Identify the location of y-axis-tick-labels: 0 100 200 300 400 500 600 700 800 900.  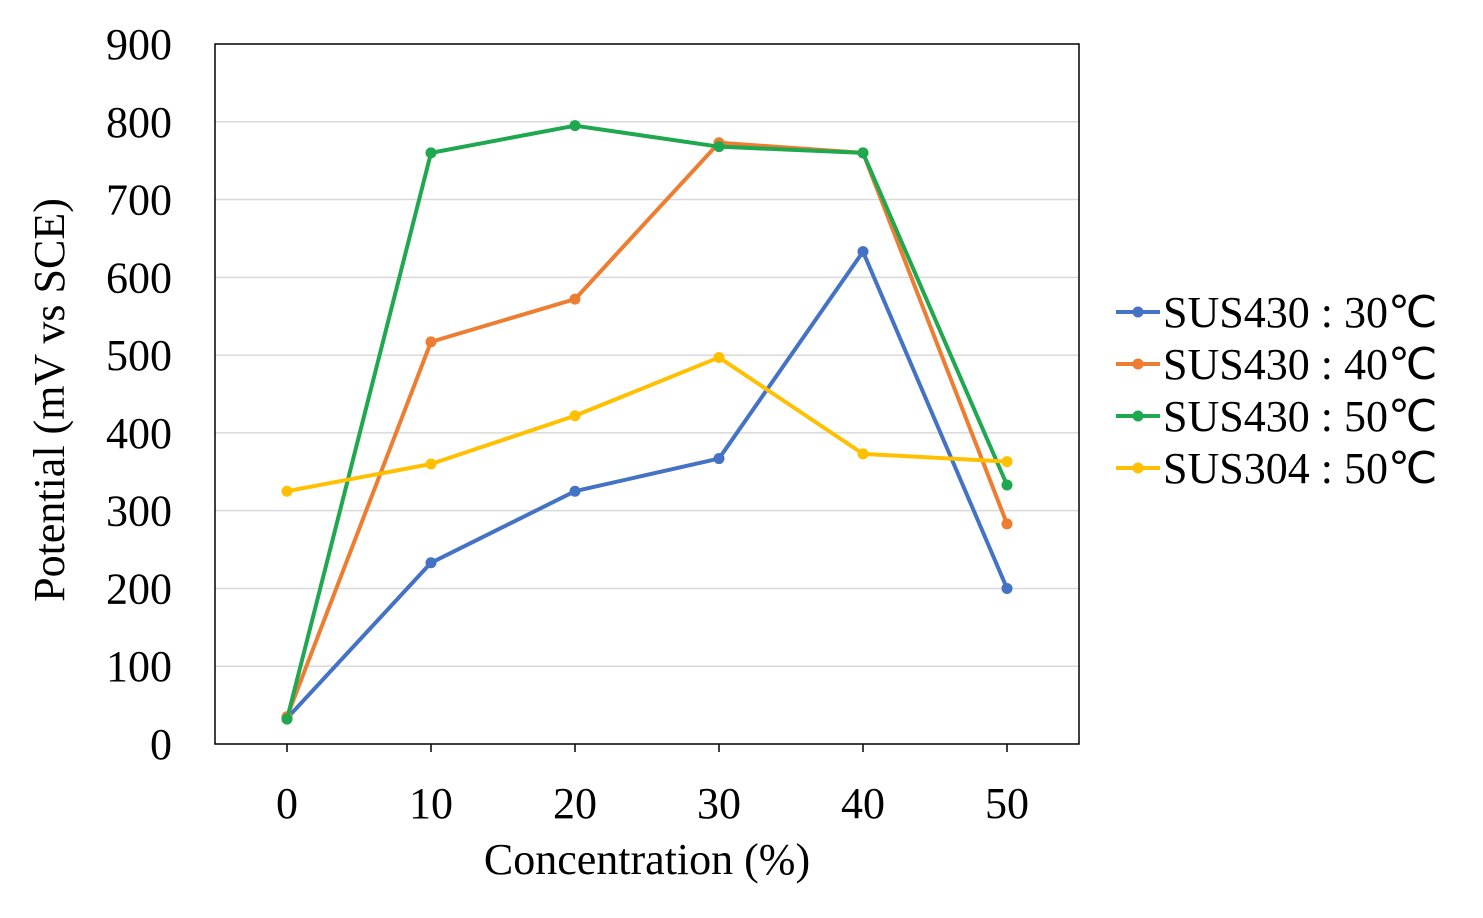
(139, 394).